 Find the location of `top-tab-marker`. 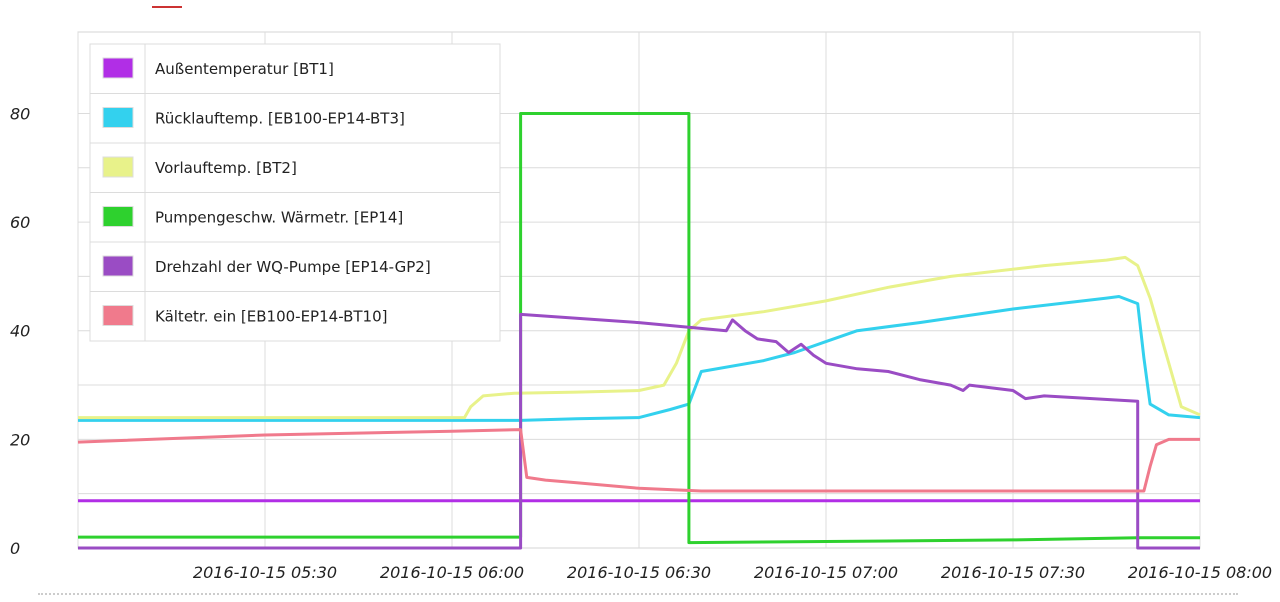

top-tab-marker is located at coordinates (167, 4).